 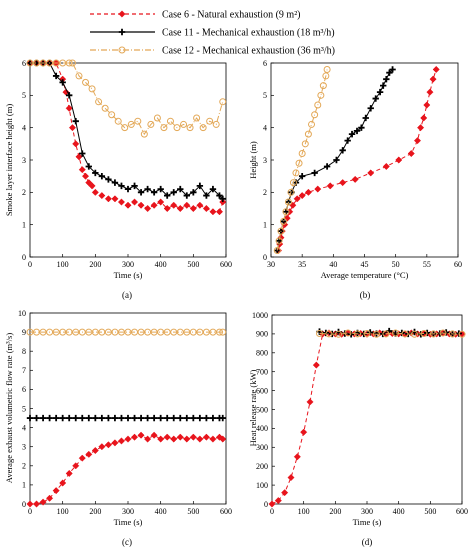 I want to click on y-tick-label: 10, so click(x=22, y=313).